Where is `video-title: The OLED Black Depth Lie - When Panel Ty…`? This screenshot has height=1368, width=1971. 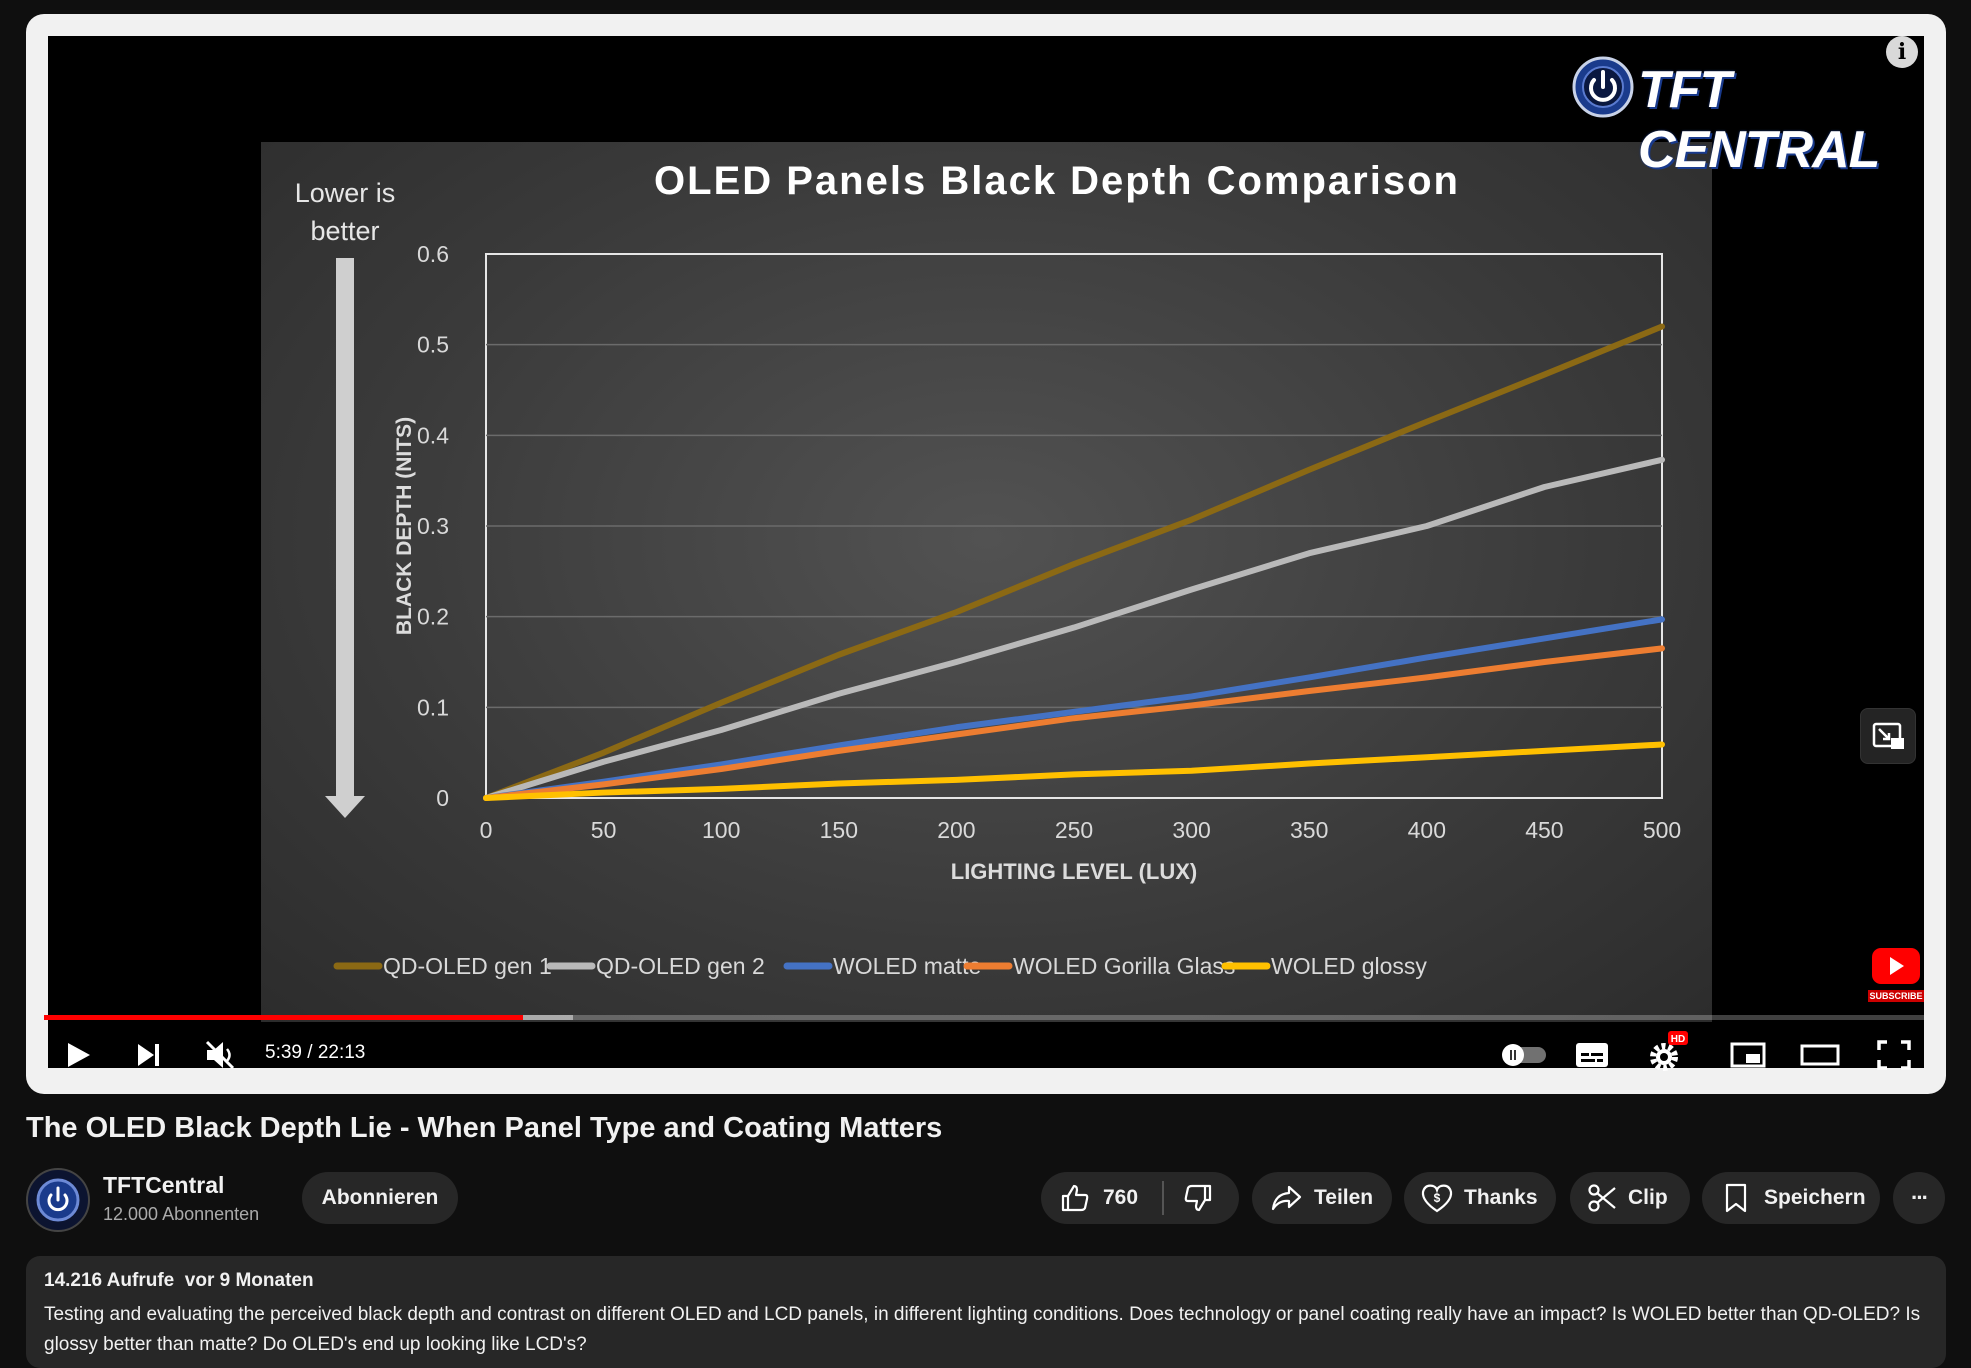 video-title: The OLED Black Depth Lie - When Panel Ty… is located at coordinates (484, 1128).